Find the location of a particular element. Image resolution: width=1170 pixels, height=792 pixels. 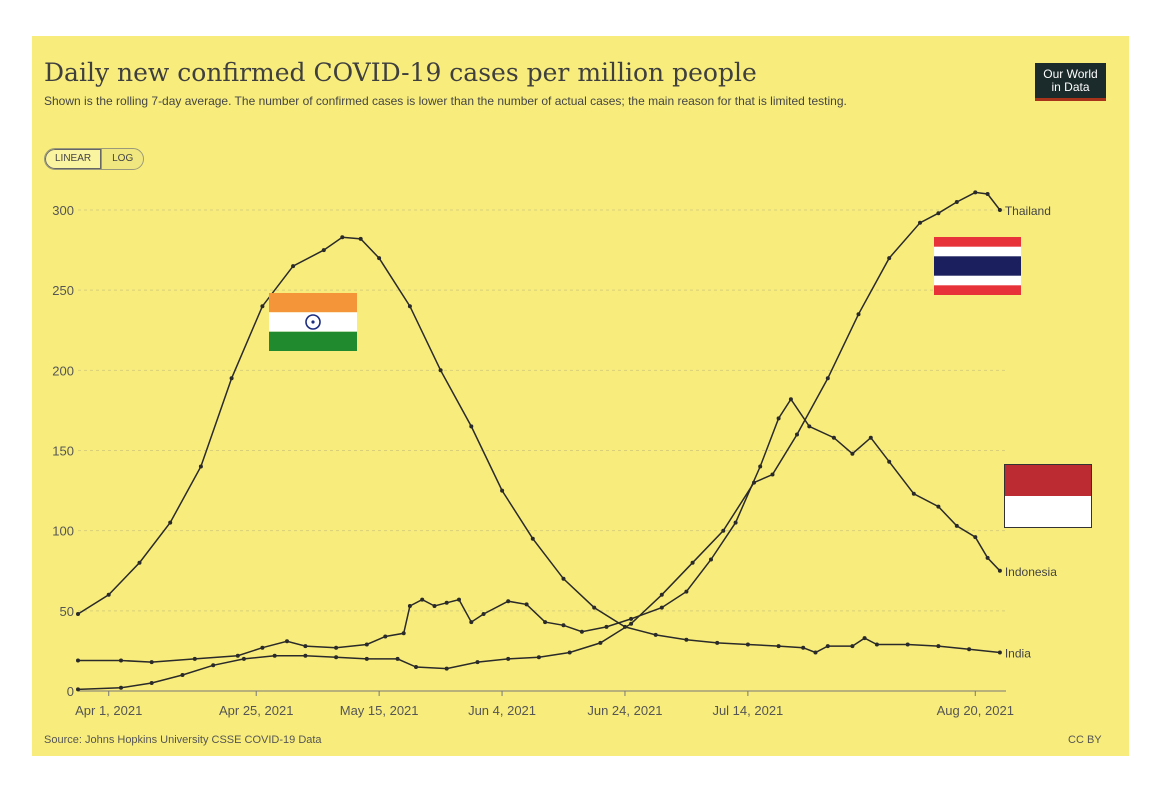

owid-logo: Our World in Data is located at coordinates (1070, 82).